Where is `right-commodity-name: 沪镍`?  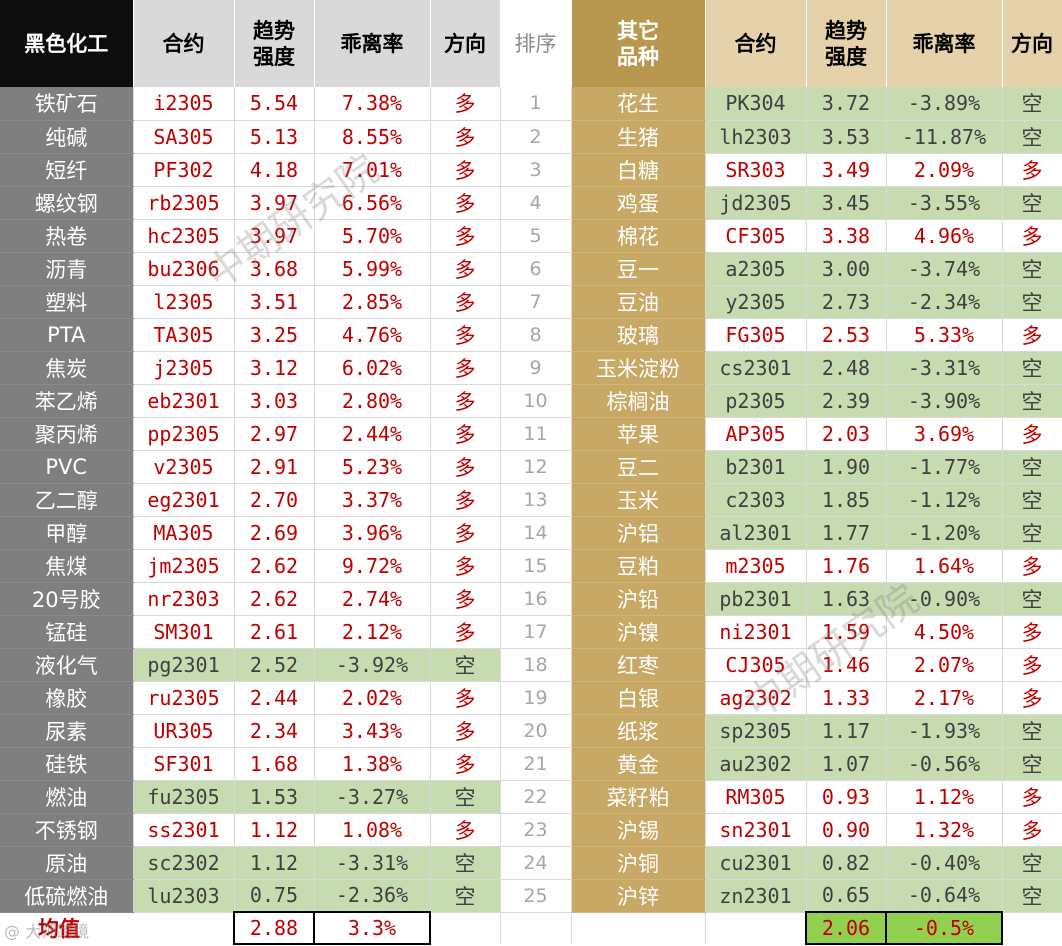 right-commodity-name: 沪镍 is located at coordinates (638, 632).